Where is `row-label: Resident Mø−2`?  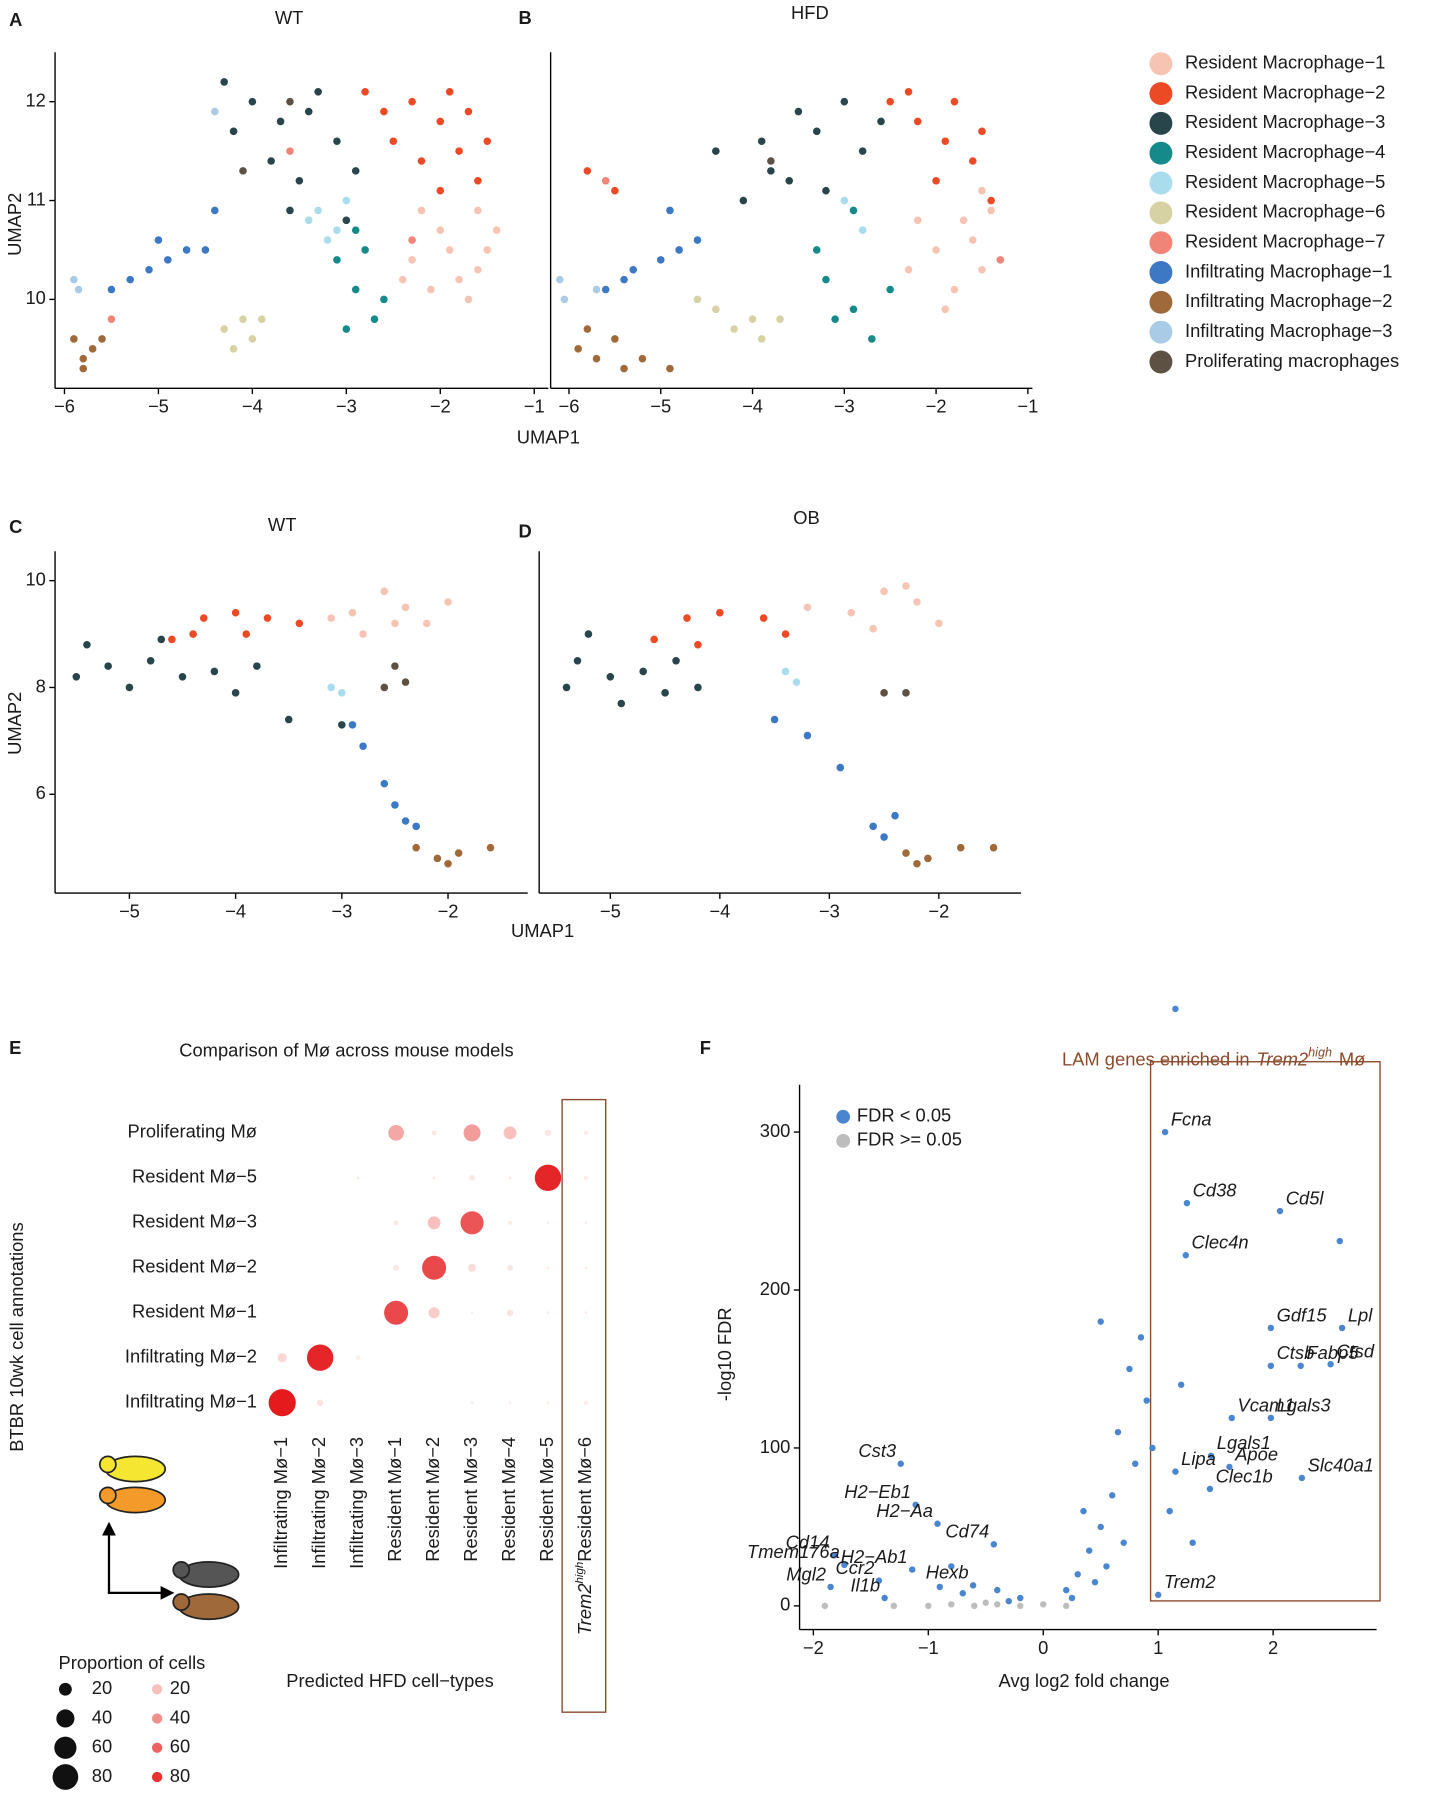
row-label: Resident Mø−2 is located at coordinates (194, 1266).